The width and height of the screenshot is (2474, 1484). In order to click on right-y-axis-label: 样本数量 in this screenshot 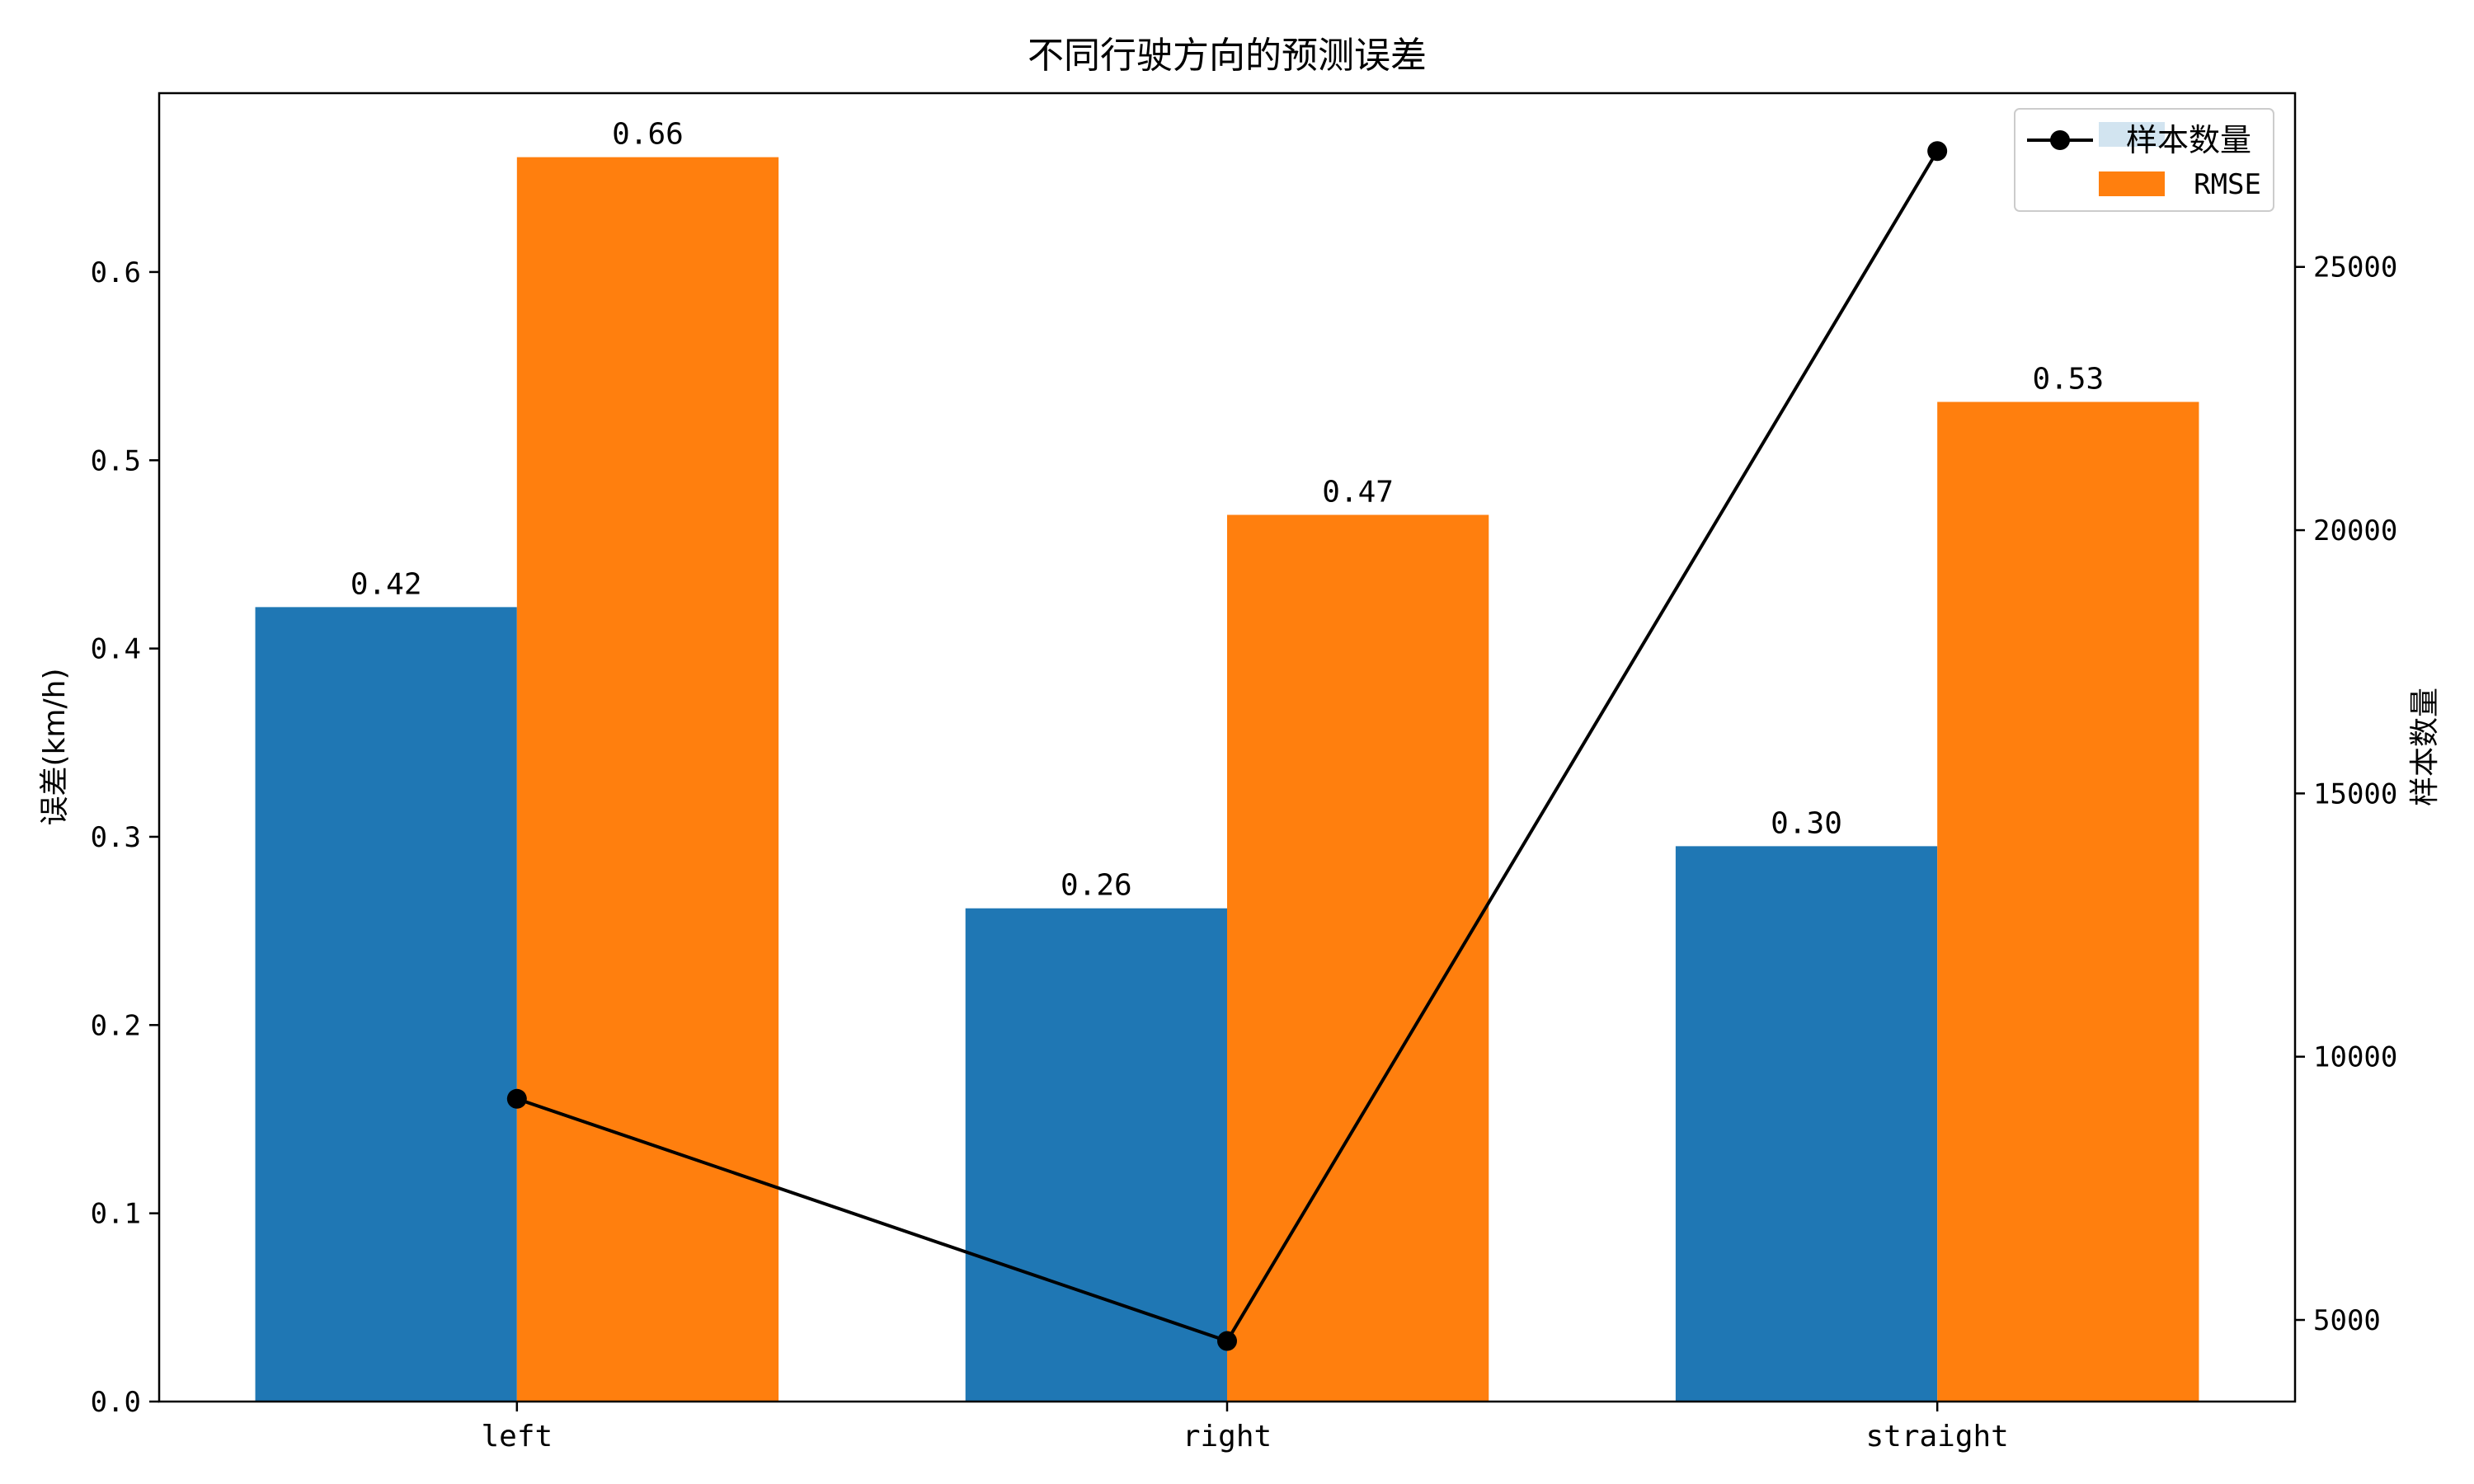, I will do `click(2425, 747)`.